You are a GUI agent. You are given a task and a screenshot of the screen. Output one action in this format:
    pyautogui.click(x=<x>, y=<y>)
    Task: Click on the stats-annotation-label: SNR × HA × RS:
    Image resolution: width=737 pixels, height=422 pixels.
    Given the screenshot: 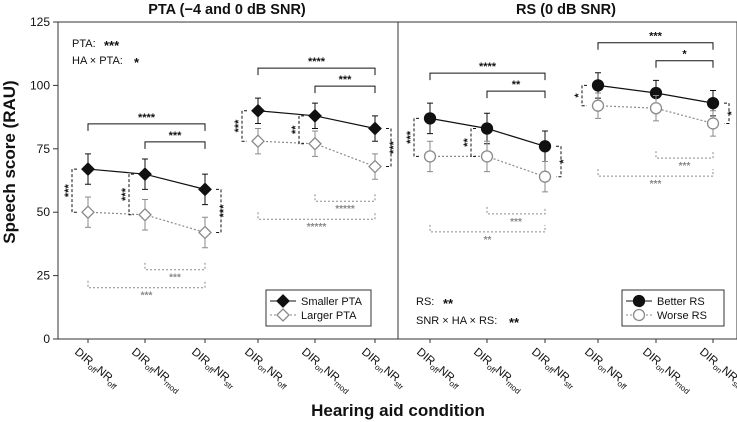 What is the action you would take?
    pyautogui.click(x=456, y=321)
    